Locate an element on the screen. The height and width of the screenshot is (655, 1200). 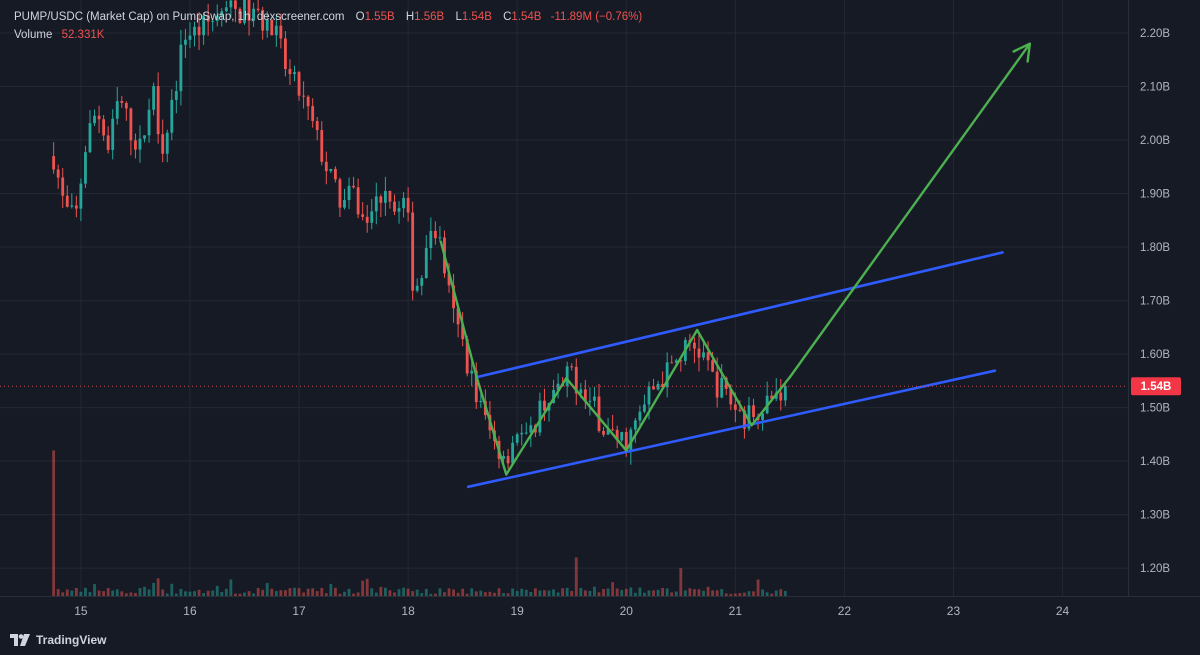
volume-label: Volume is located at coordinates (33, 35).